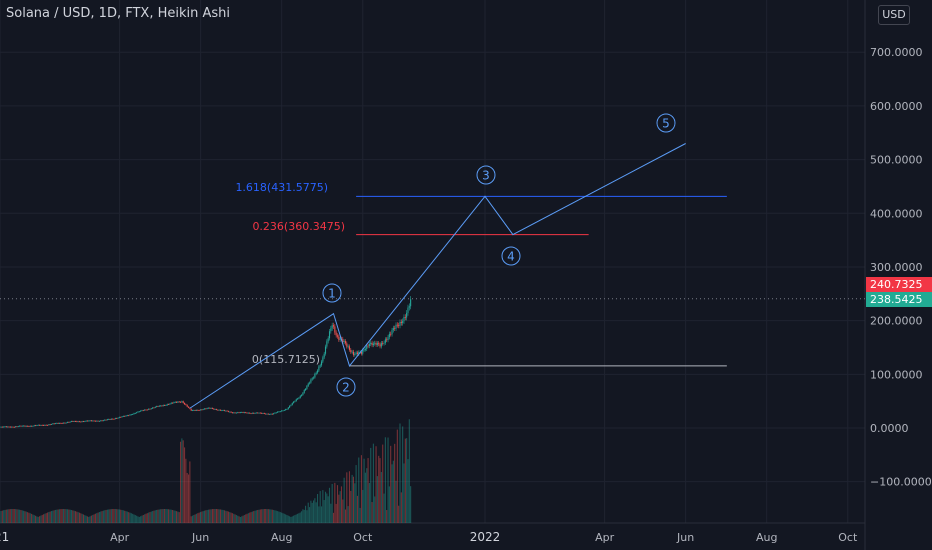 The width and height of the screenshot is (932, 550). I want to click on x-tick-label: 2021, so click(4, 537).